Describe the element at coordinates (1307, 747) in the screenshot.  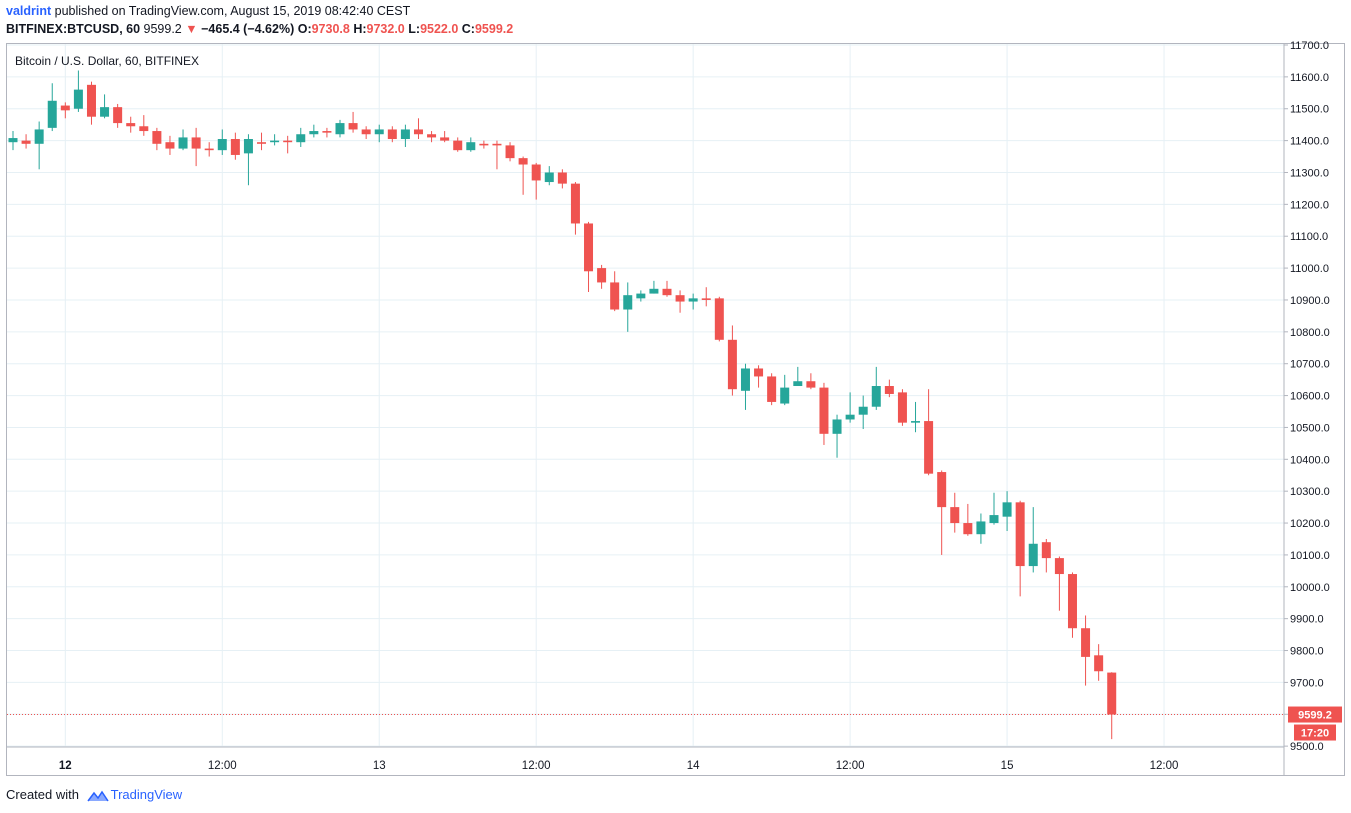
I see `y-tick-label: 9500.0` at that location.